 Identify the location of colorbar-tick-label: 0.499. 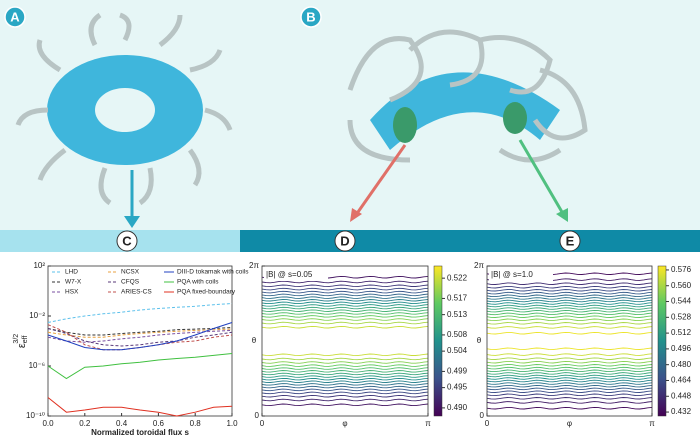
(457, 371).